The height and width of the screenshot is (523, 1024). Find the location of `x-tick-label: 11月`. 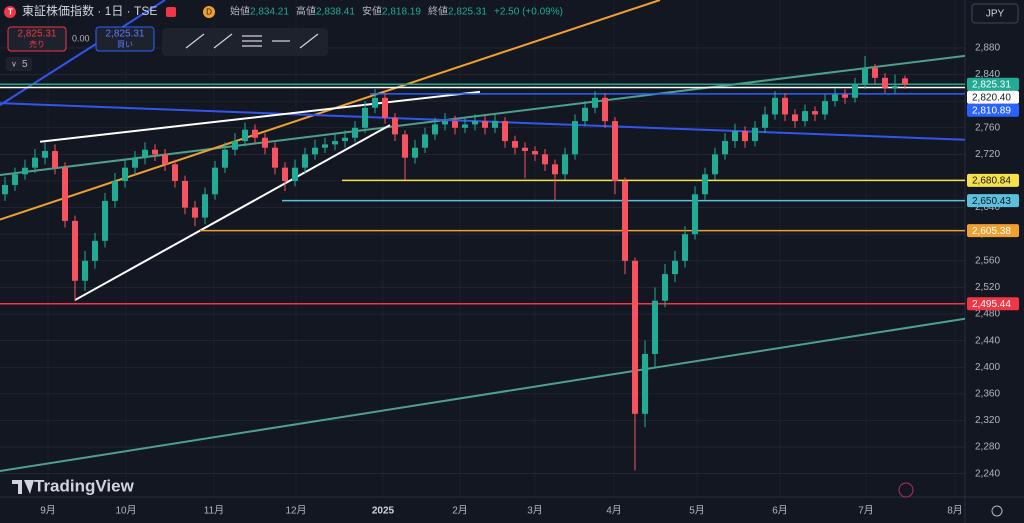

x-tick-label: 11月 is located at coordinates (214, 511).